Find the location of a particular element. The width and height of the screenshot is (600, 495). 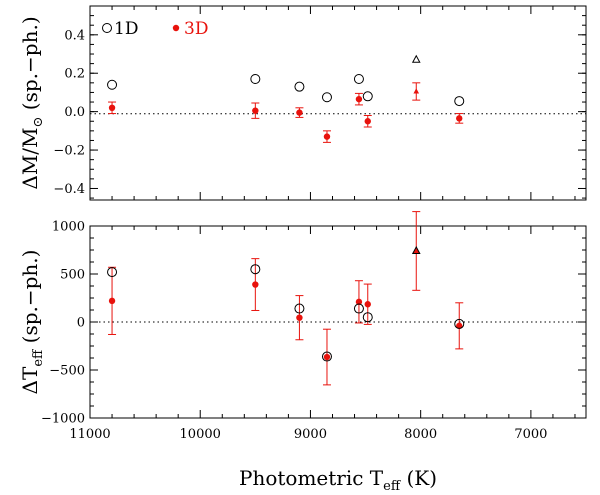

panel-mass-ylabel-suffix: (sp.−ph.) is located at coordinates (30, 66).